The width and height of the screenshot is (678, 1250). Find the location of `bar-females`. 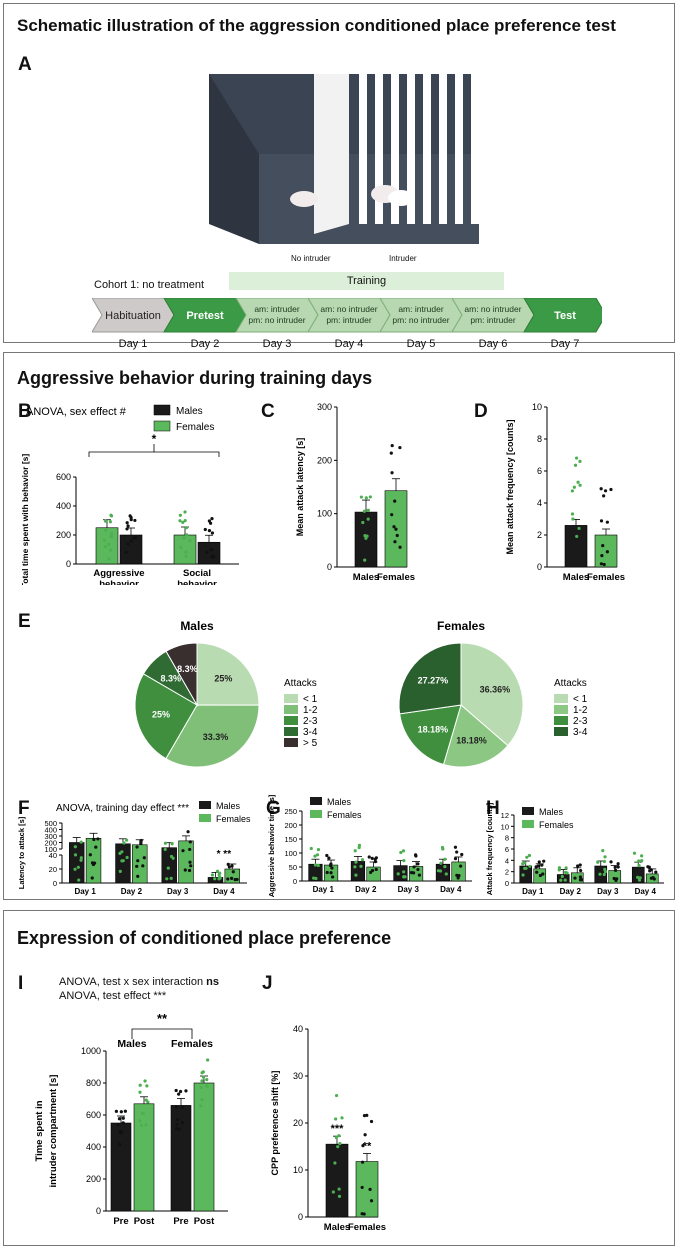

bar-females is located at coordinates (107, 546).